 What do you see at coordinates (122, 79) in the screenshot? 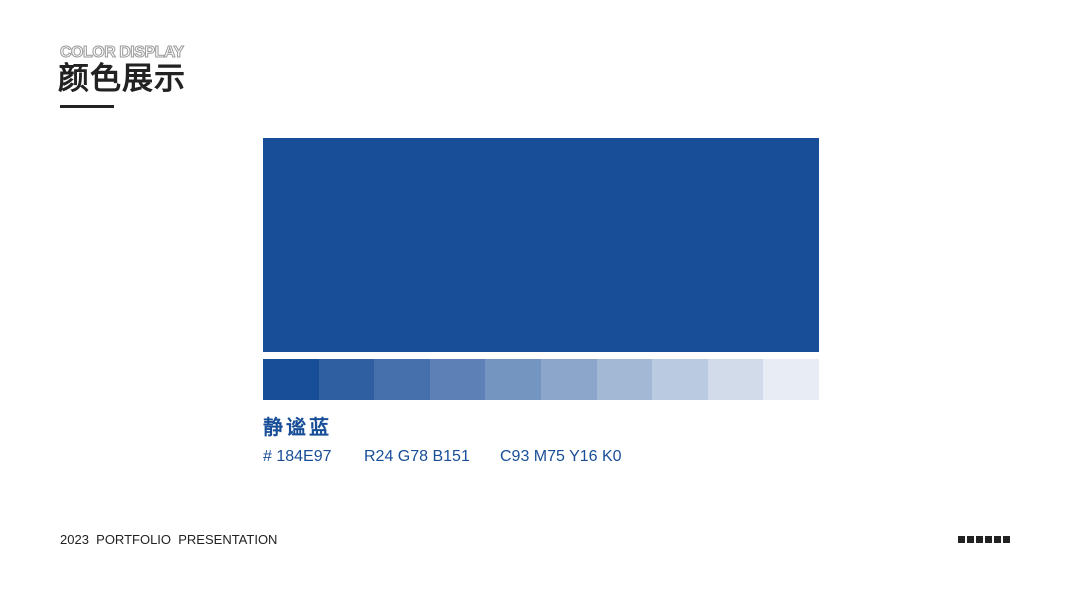
I see `page-title: 颜色展示` at bounding box center [122, 79].